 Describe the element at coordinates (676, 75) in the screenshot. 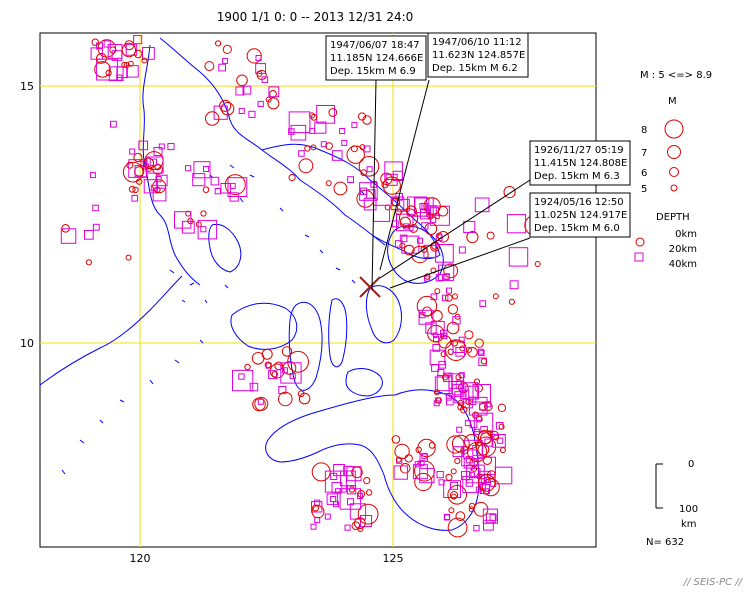

I see `legend-m-range: M : 5 <=> 8.9` at that location.